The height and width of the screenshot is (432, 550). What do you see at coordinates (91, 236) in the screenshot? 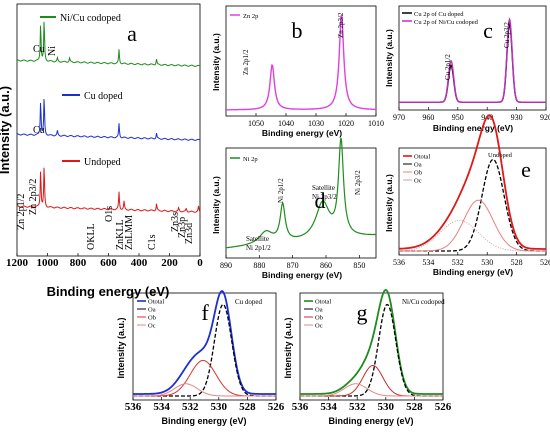
I see `peak-label: OKLL` at bounding box center [91, 236].